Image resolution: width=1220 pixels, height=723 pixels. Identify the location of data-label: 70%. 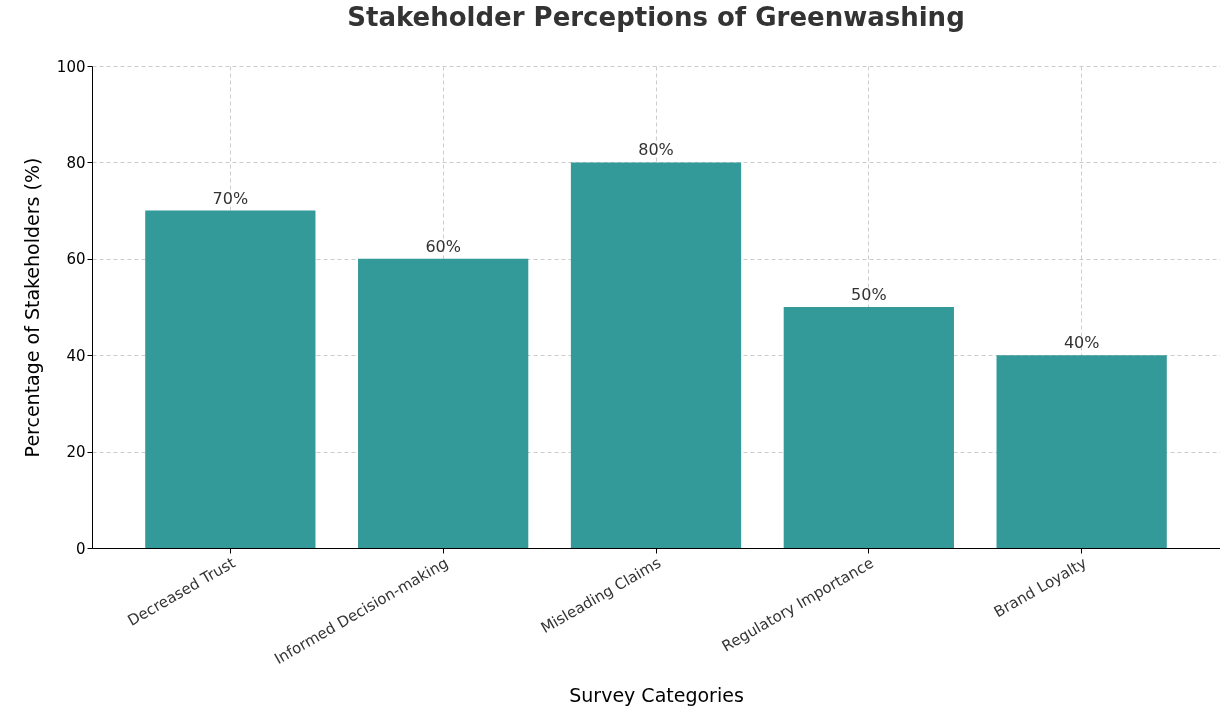
(230, 198).